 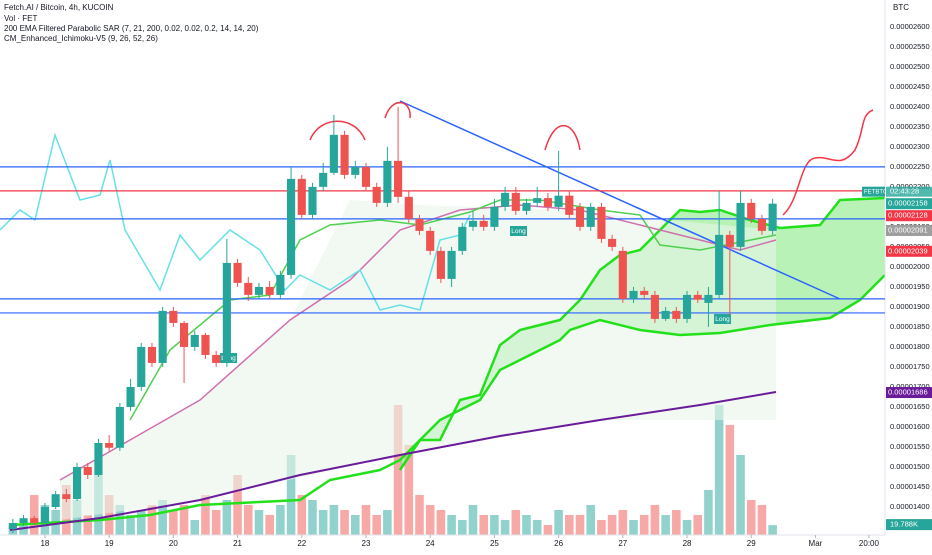 What do you see at coordinates (910, 386) in the screenshot?
I see `y-tick-label: 0.00001700` at bounding box center [910, 386].